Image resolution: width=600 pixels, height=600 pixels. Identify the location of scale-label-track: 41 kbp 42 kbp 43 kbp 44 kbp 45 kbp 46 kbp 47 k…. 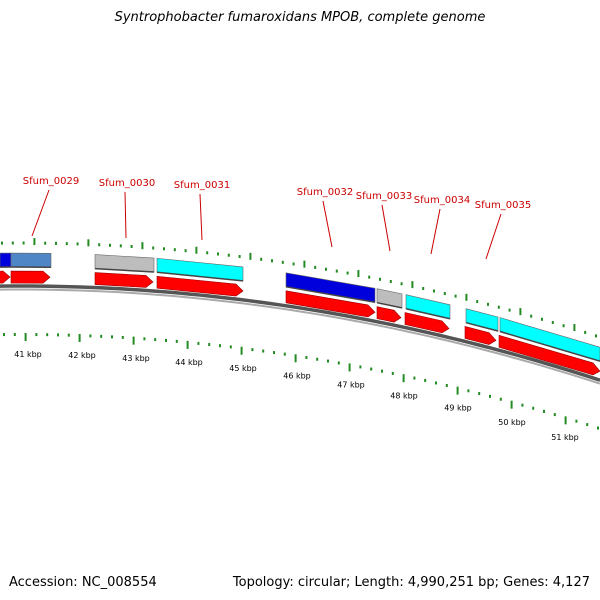
(296, 396).